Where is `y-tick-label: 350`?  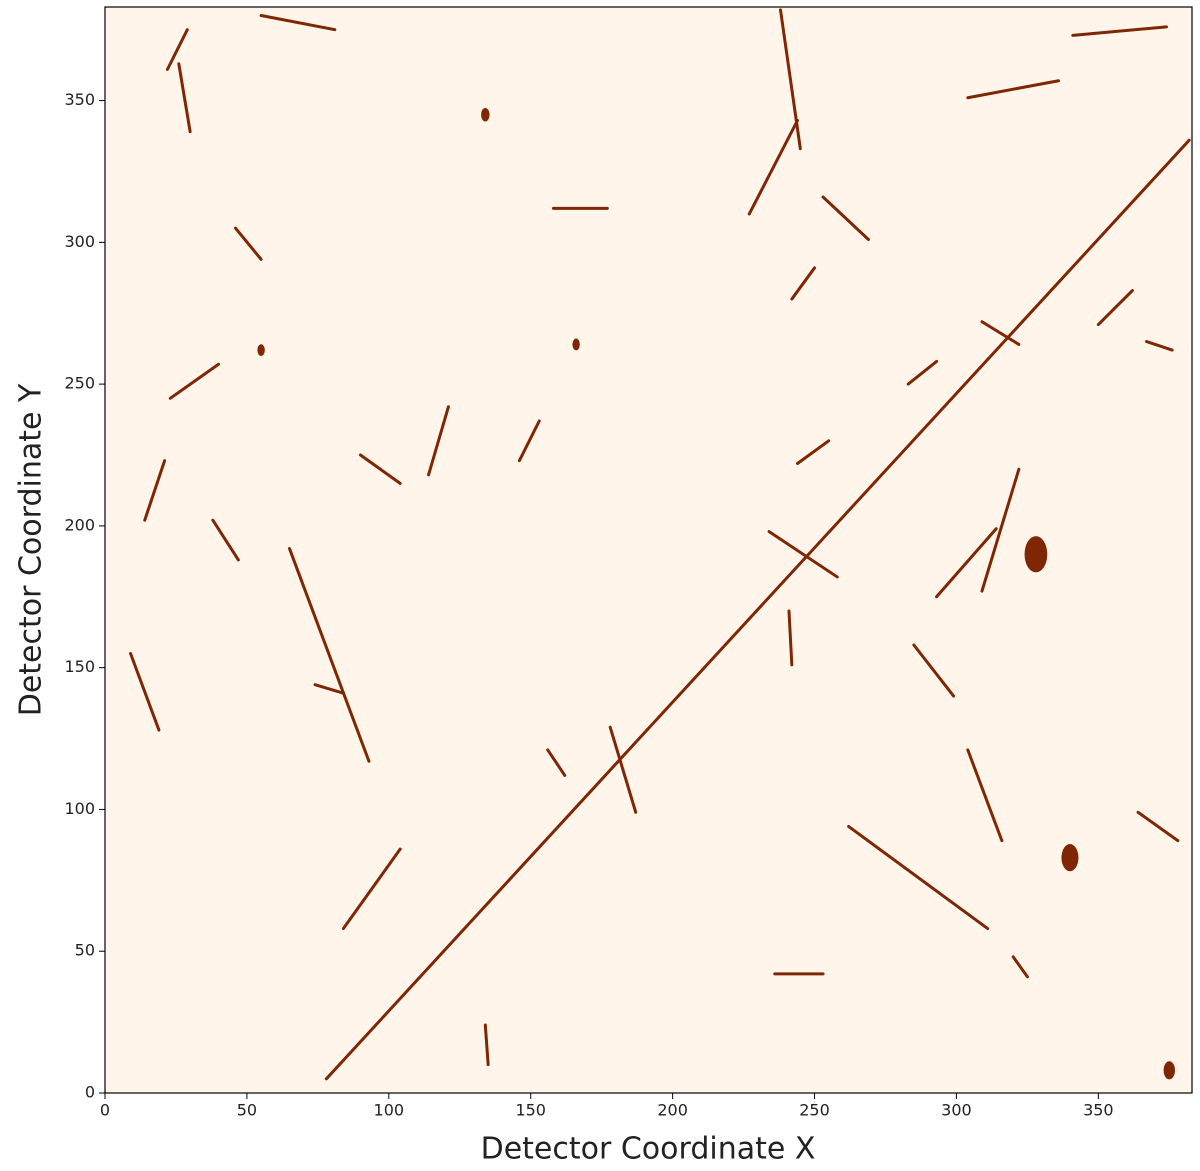 y-tick-label: 350 is located at coordinates (79, 99).